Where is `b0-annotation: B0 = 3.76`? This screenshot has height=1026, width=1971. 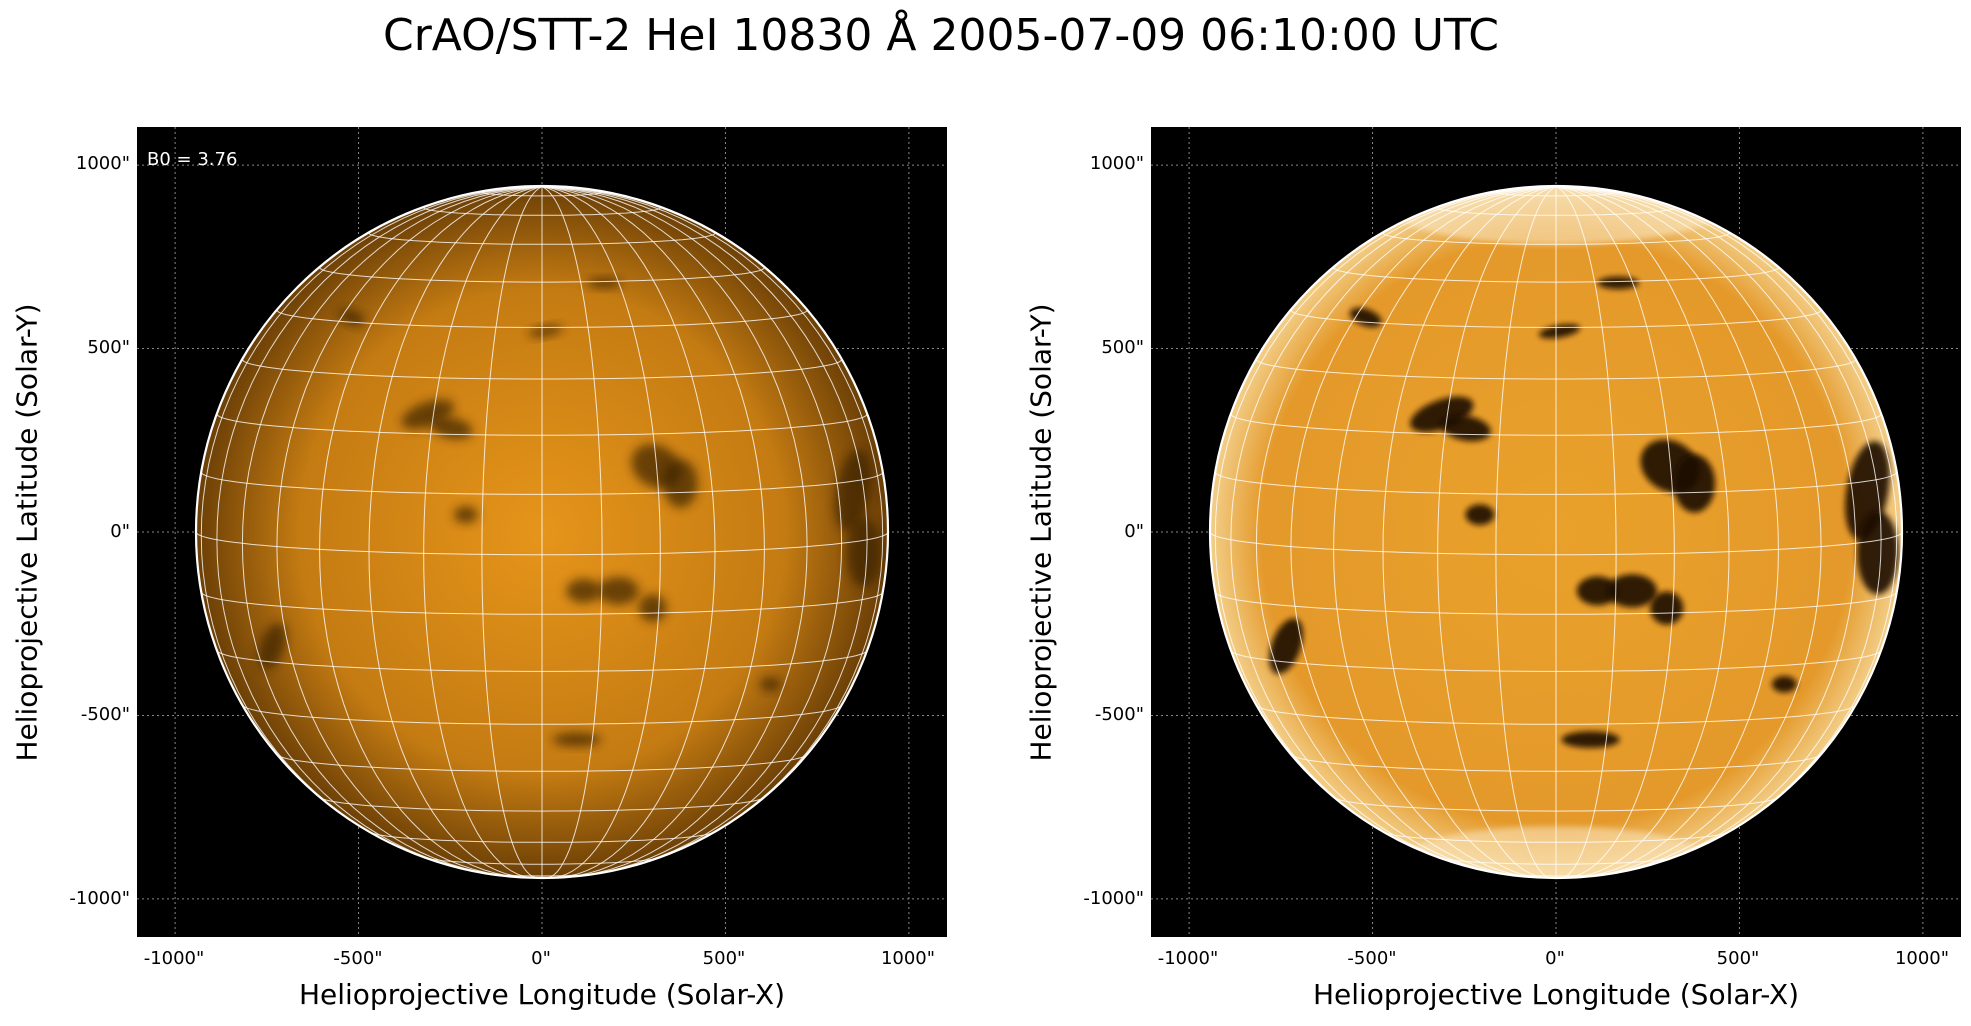
b0-annotation: B0 = 3.76 is located at coordinates (192, 159).